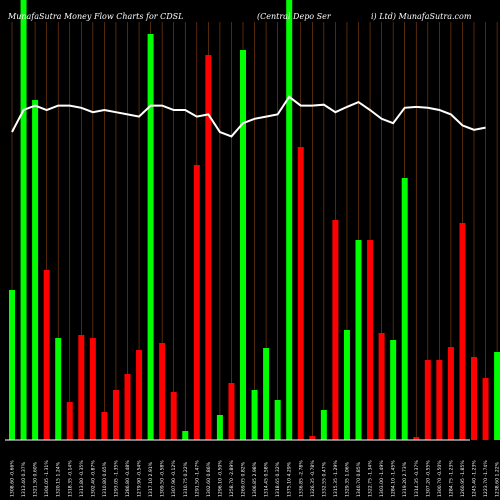  What do you see at coordinates (151, 479) in the screenshot?
I see `x-tick-label: 1317.10 2.91%` at bounding box center [151, 479].